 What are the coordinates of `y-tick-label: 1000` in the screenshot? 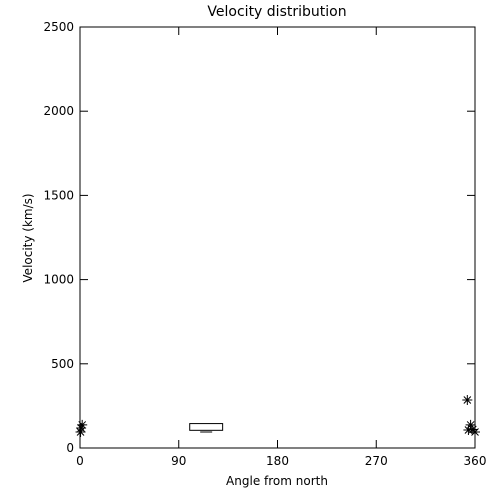 It's located at (58, 280).